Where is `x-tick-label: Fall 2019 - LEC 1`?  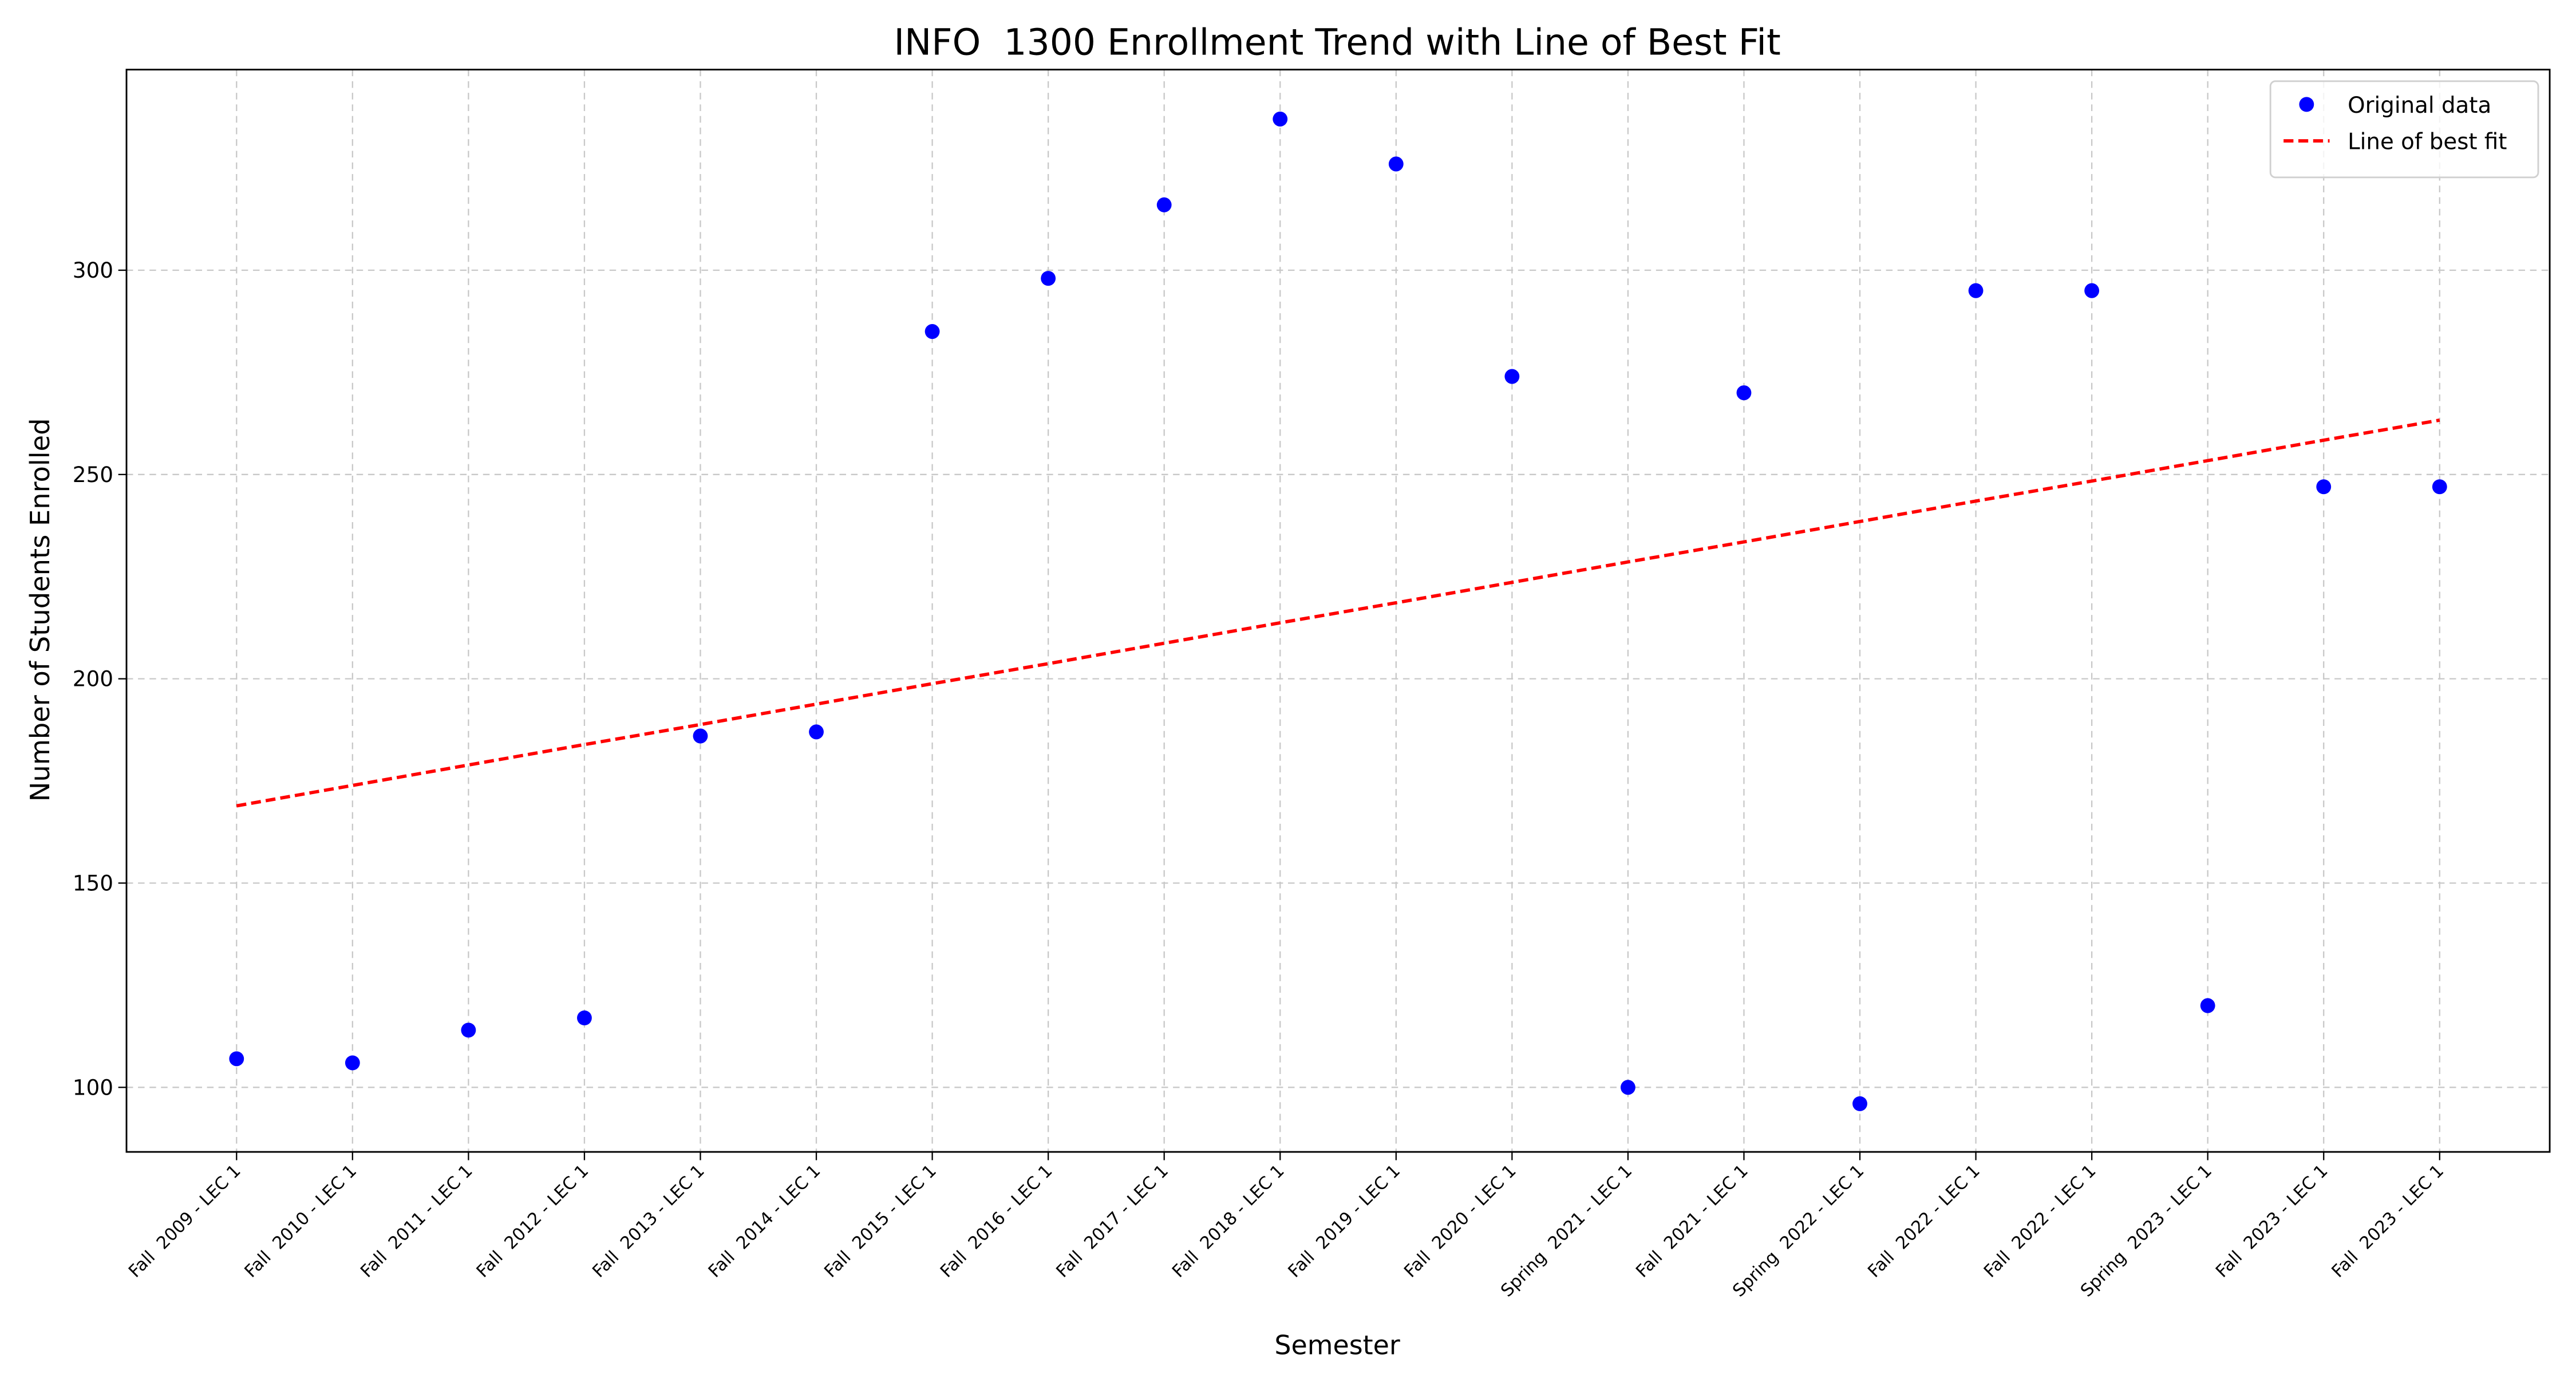 x-tick-label: Fall 2019 - LEC 1 is located at coordinates (1344, 1221).